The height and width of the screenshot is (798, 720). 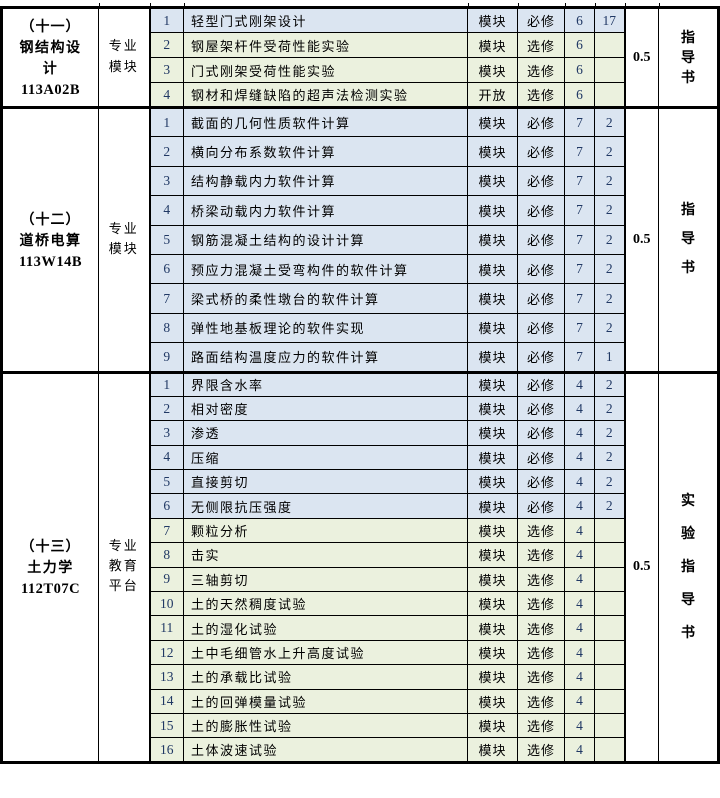 What do you see at coordinates (609, 19) in the screenshot?
I see `count-cell: 17` at bounding box center [609, 19].